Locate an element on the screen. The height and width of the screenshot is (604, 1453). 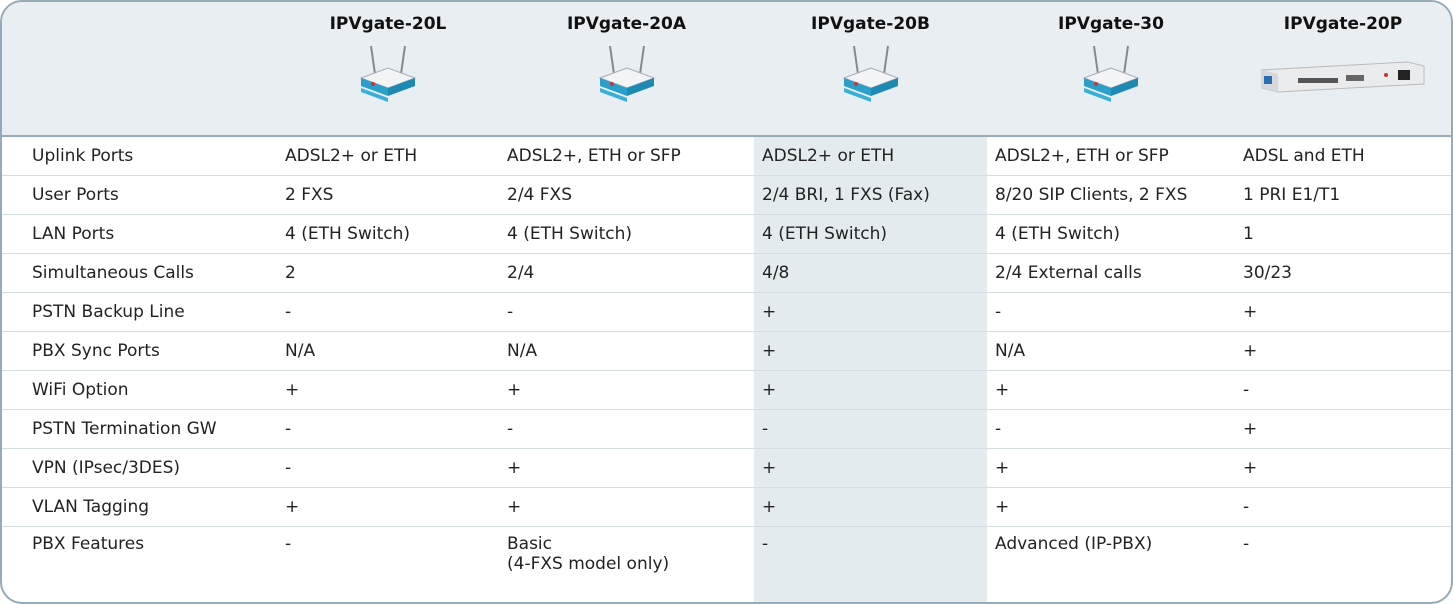
row-label: VPN (IPsec/3DES) is located at coordinates (139, 468).